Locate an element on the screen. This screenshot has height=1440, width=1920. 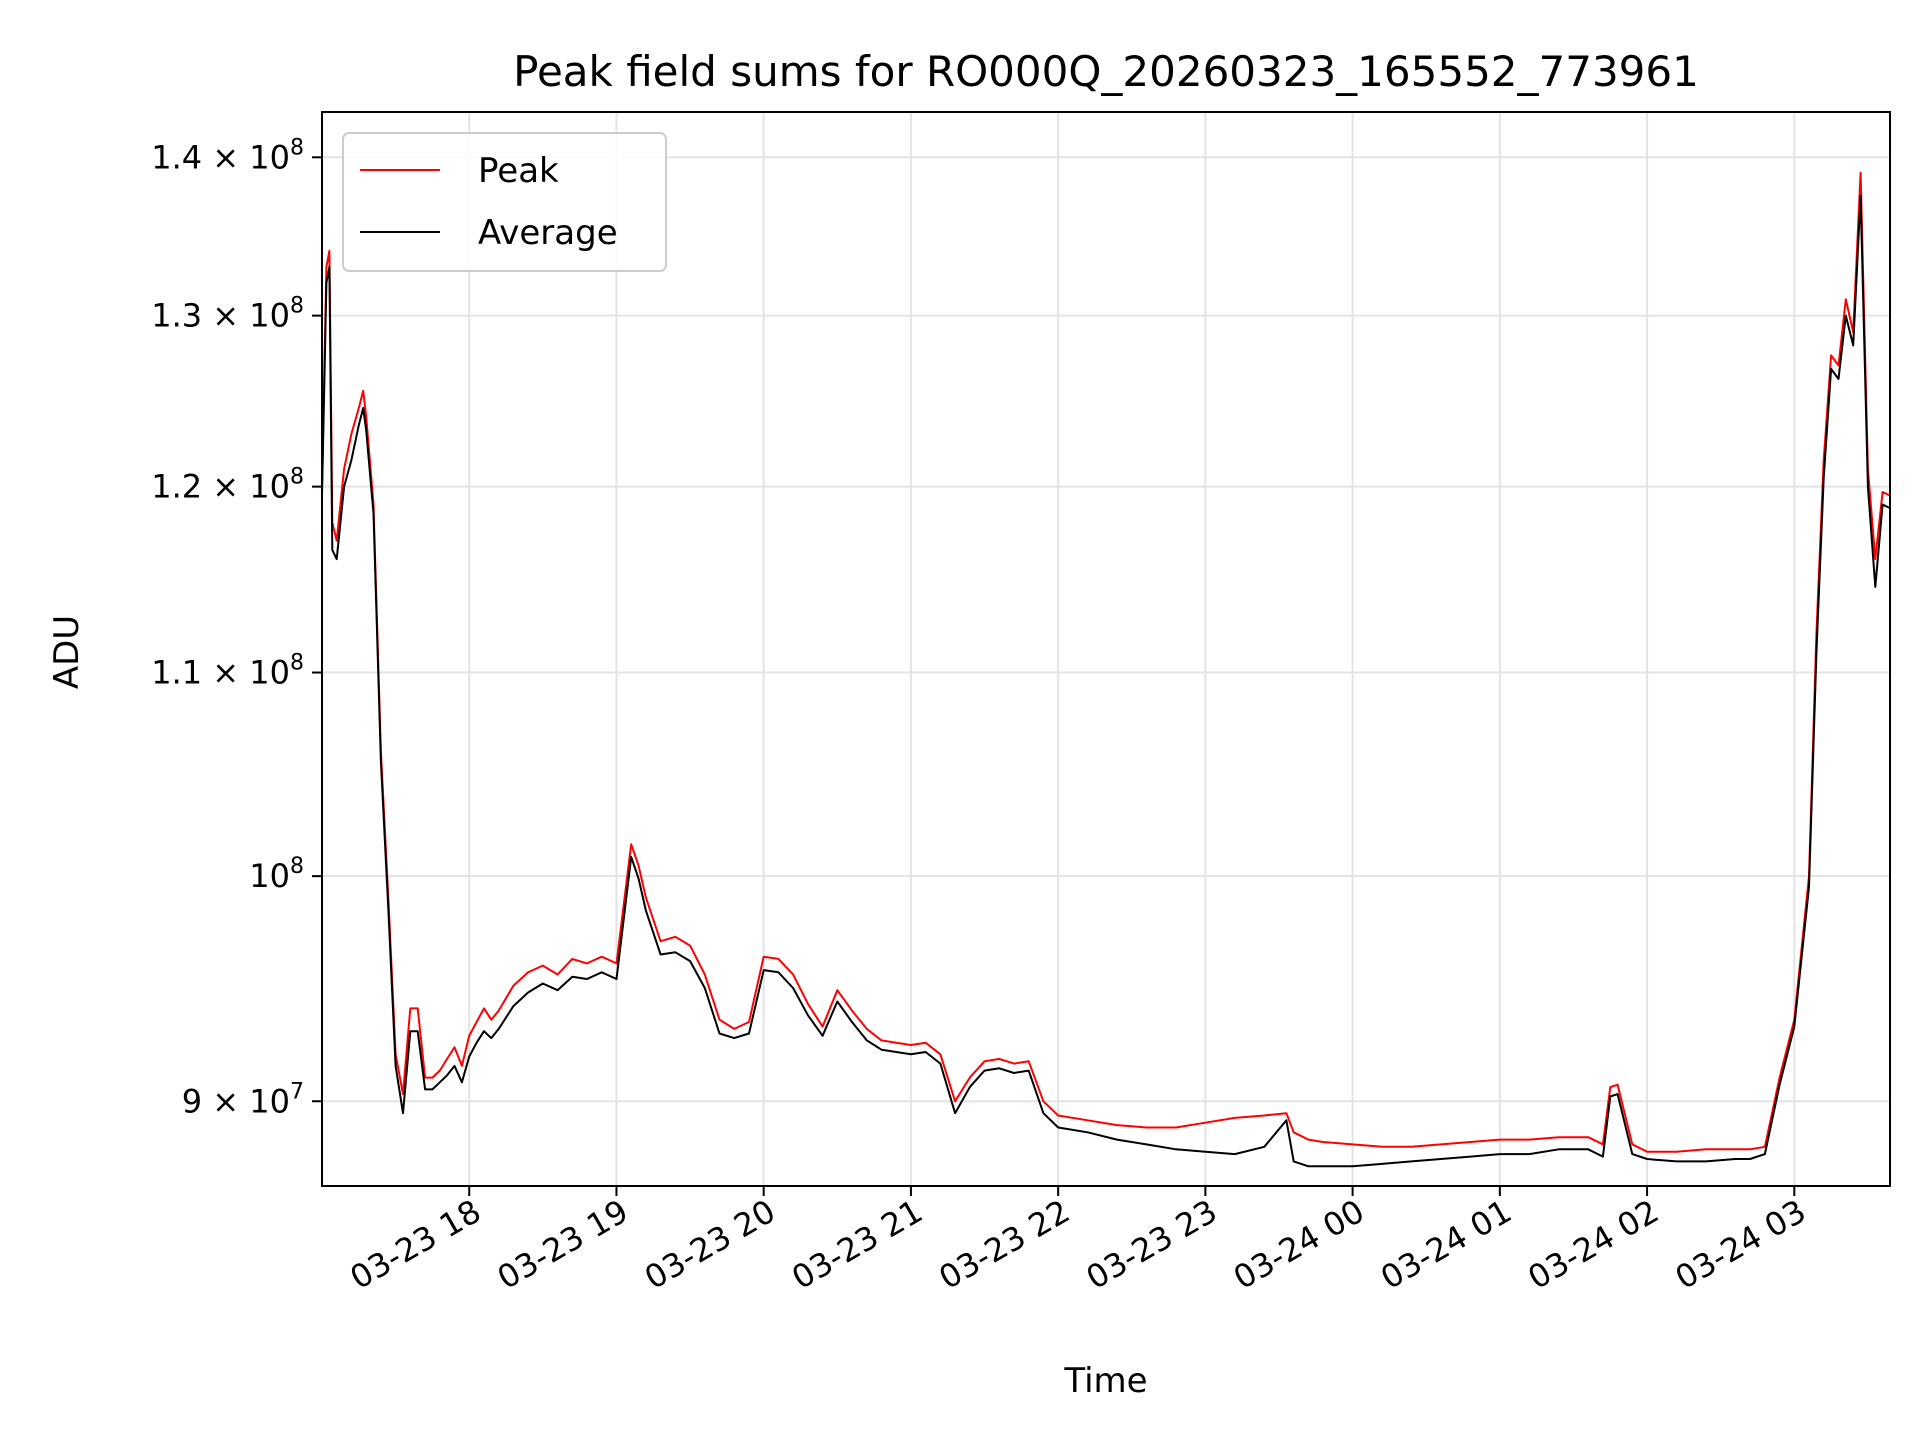
legend-label-average: Average is located at coordinates (548, 233).